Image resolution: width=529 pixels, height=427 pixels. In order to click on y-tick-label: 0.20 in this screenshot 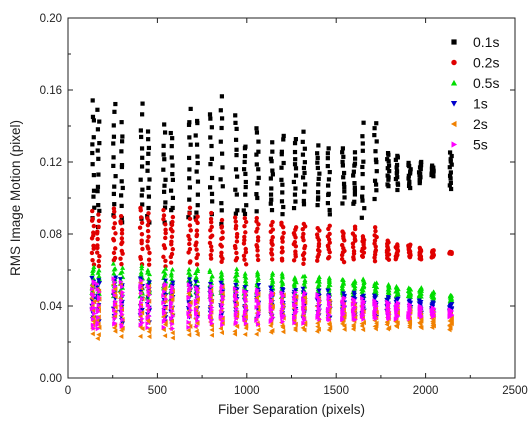, I will do `click(51, 19)`.